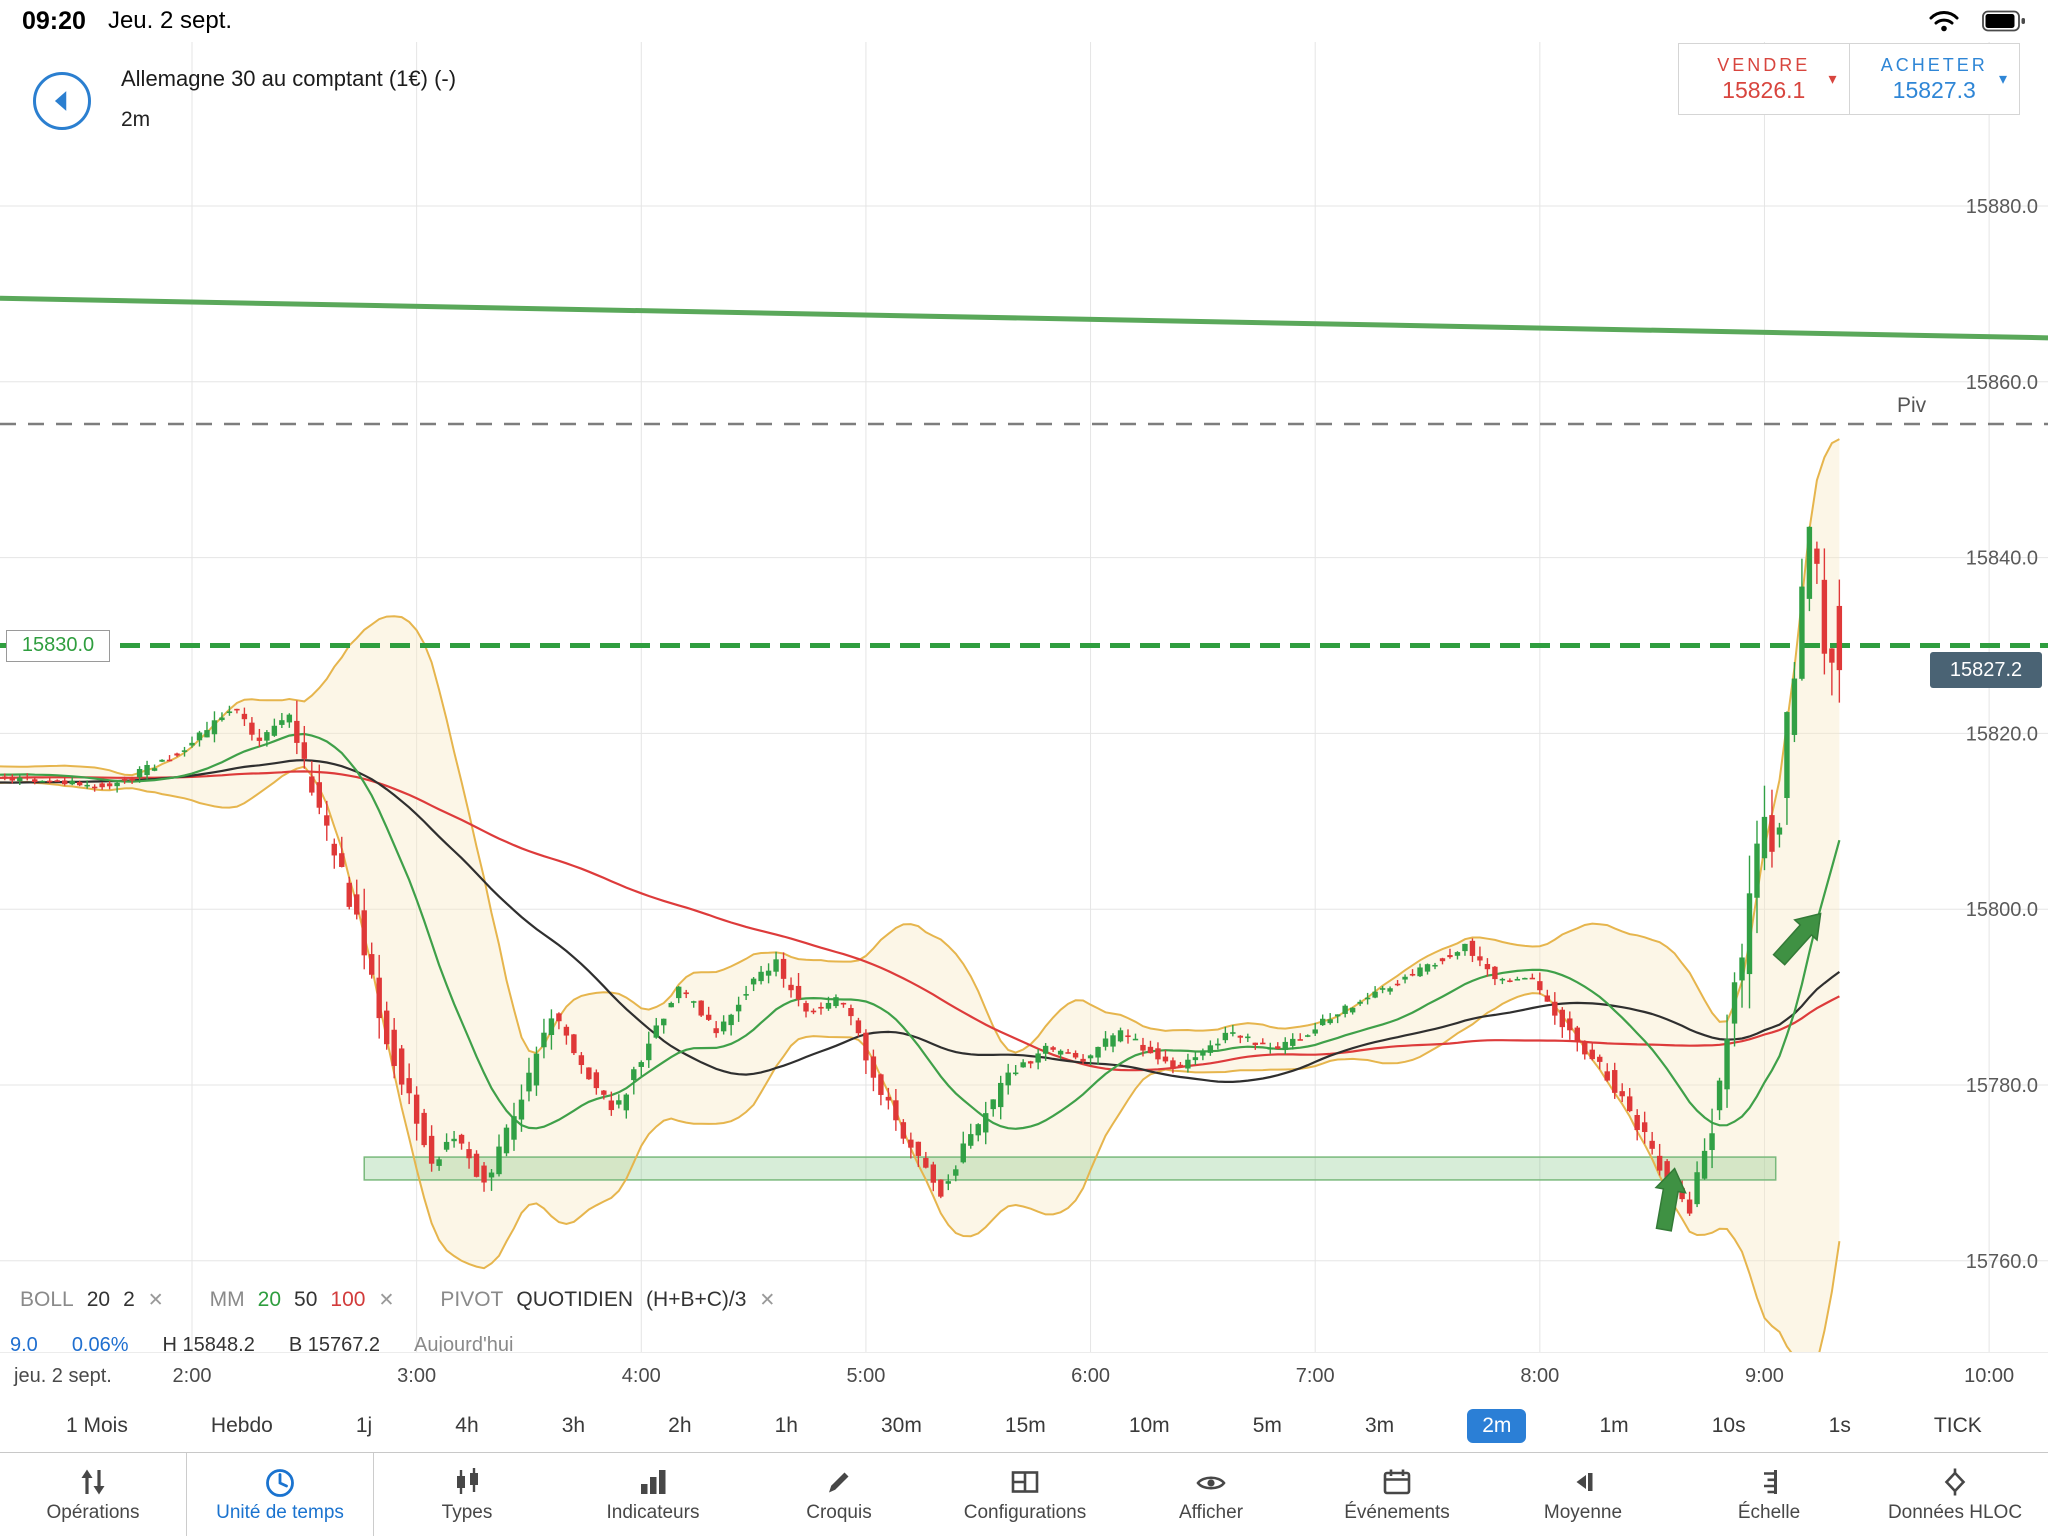  Describe the element at coordinates (1764, 1376) in the screenshot. I see `time-axis-label: 9:00` at that location.